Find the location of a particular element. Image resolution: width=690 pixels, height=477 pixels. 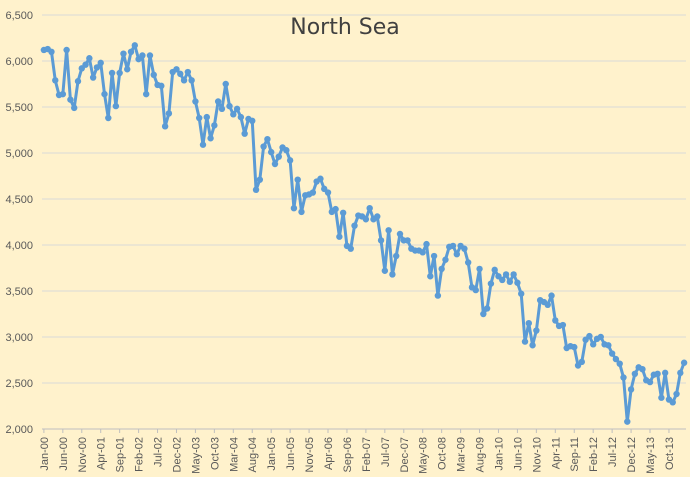

x-tick-label: Sep-06 is located at coordinates (348, 454).